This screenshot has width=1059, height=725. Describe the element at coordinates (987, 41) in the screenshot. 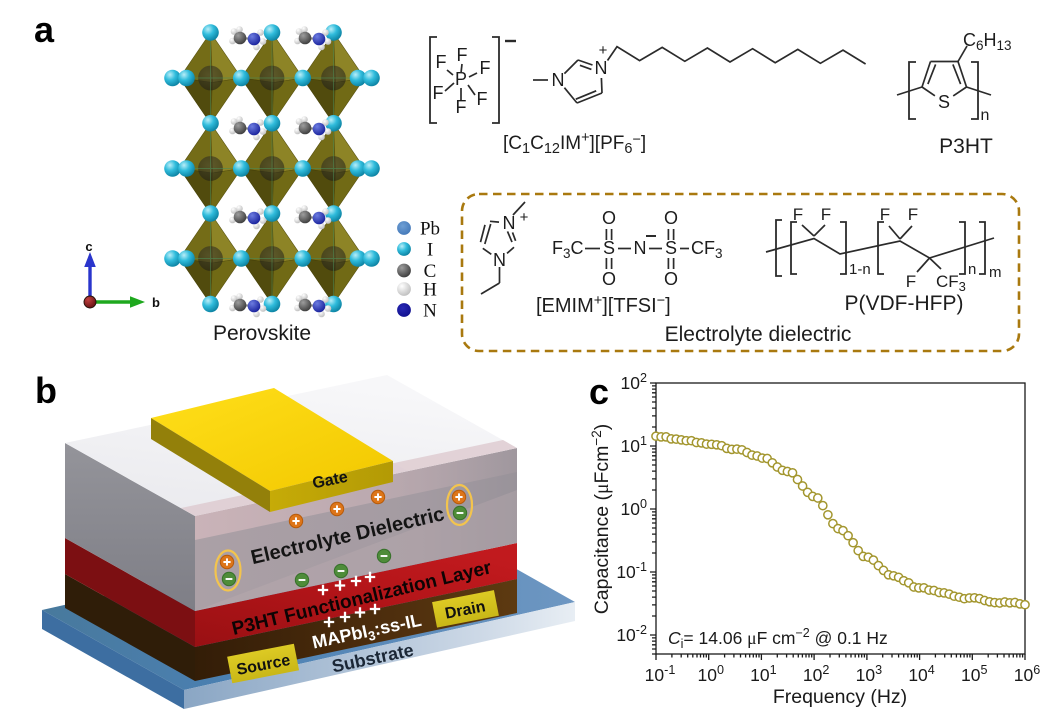

I see `svg-text: C6H13` at that location.